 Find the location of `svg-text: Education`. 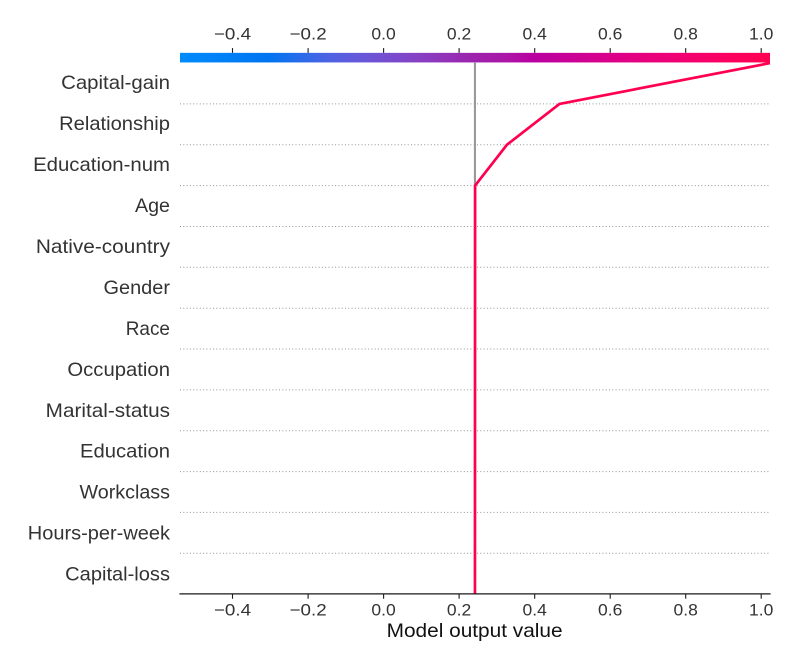

svg-text: Education is located at coordinates (125, 452).